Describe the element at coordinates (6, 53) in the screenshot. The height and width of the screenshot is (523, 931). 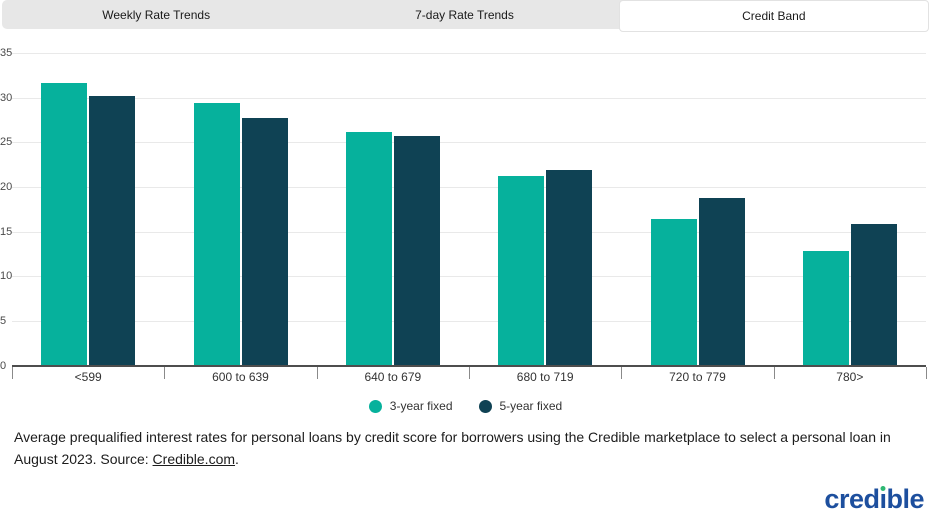
I see `y-axis-tick-label: 35` at that location.